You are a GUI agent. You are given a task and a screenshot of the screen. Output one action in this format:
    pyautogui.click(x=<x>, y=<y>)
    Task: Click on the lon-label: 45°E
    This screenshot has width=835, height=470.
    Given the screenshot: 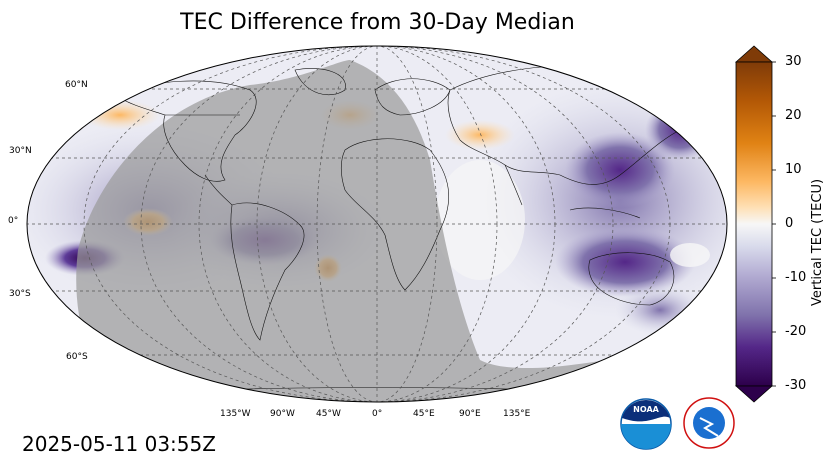 What is the action you would take?
    pyautogui.click(x=424, y=414)
    